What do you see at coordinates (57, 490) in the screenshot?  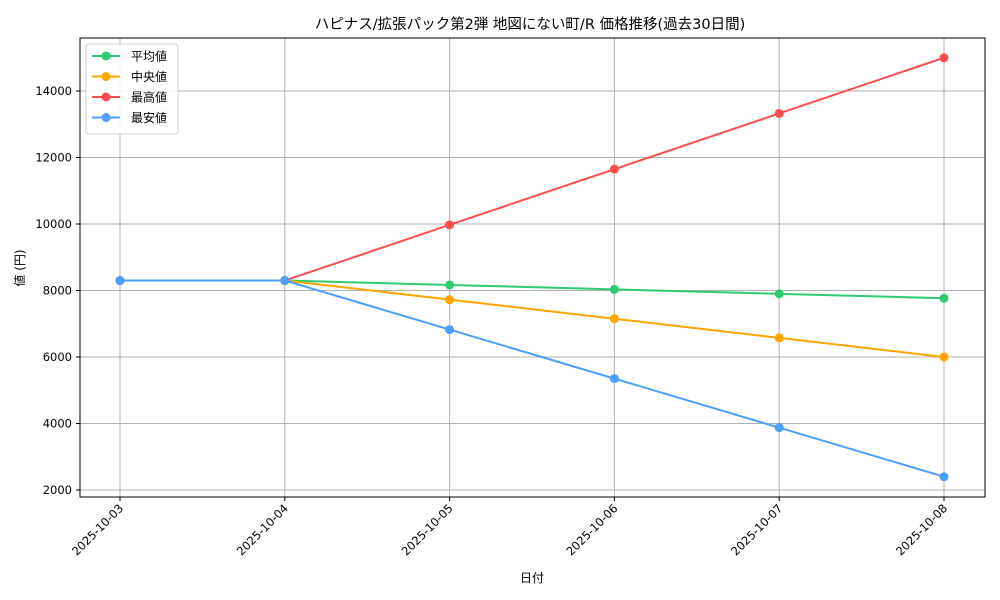 I see `y-tick-label: 2000` at bounding box center [57, 490].